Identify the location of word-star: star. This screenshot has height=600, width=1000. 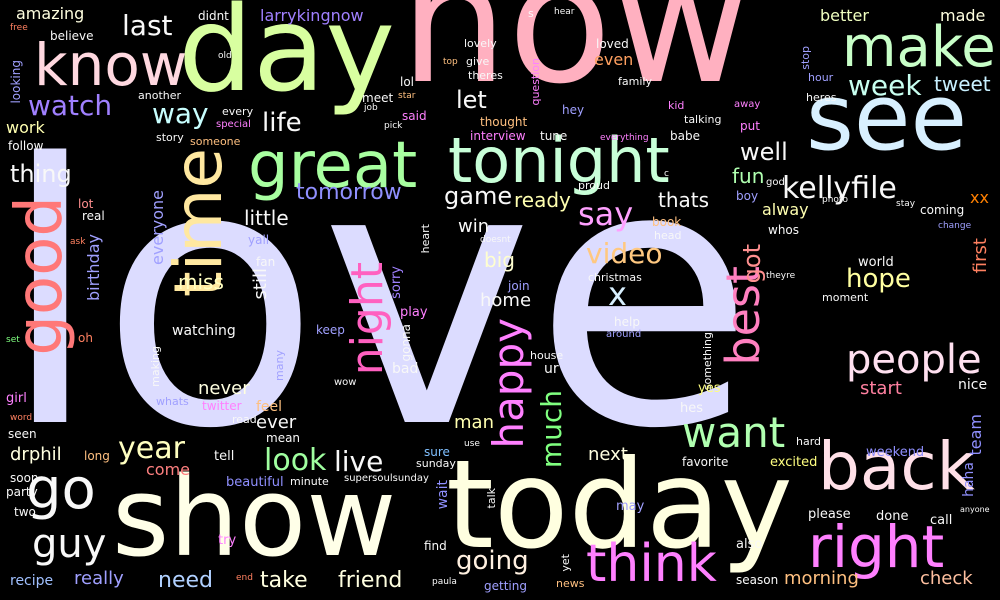
(407, 96).